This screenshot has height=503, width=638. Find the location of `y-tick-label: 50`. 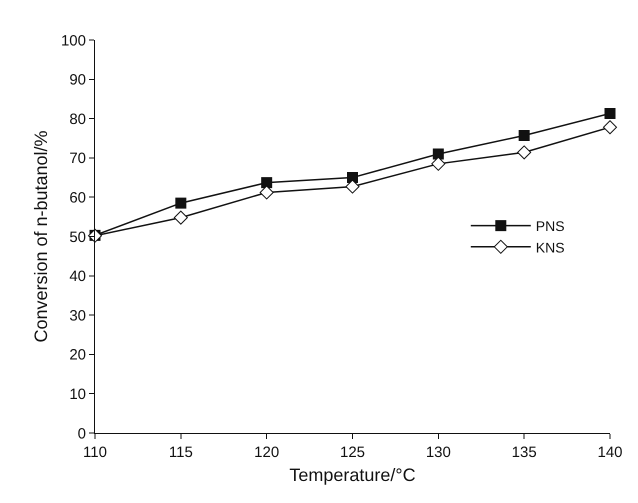

y-tick-label: 50 is located at coordinates (77, 237).